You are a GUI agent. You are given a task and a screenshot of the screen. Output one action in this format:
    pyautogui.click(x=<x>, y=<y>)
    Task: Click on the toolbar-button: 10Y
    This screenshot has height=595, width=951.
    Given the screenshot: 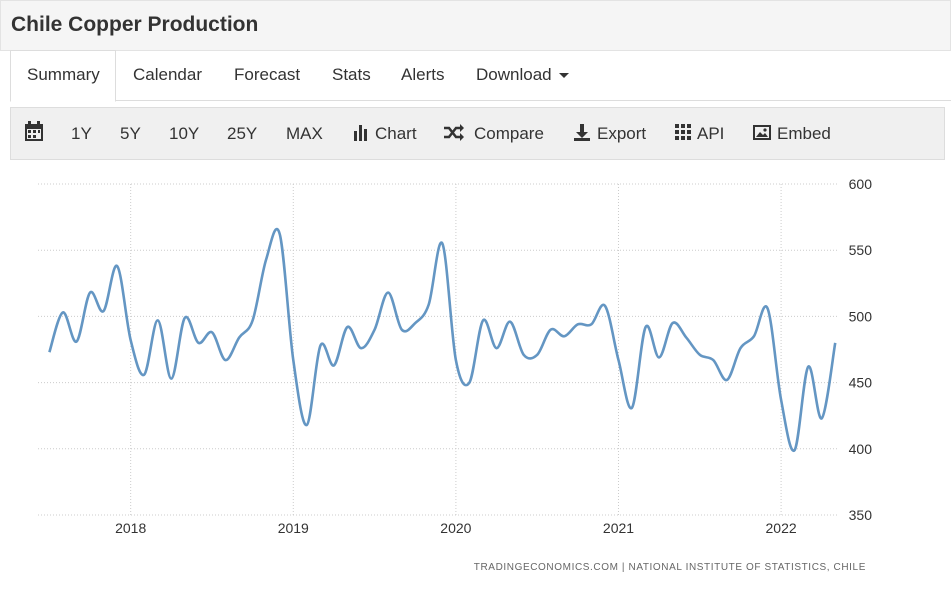 What is the action you would take?
    pyautogui.click(x=184, y=133)
    